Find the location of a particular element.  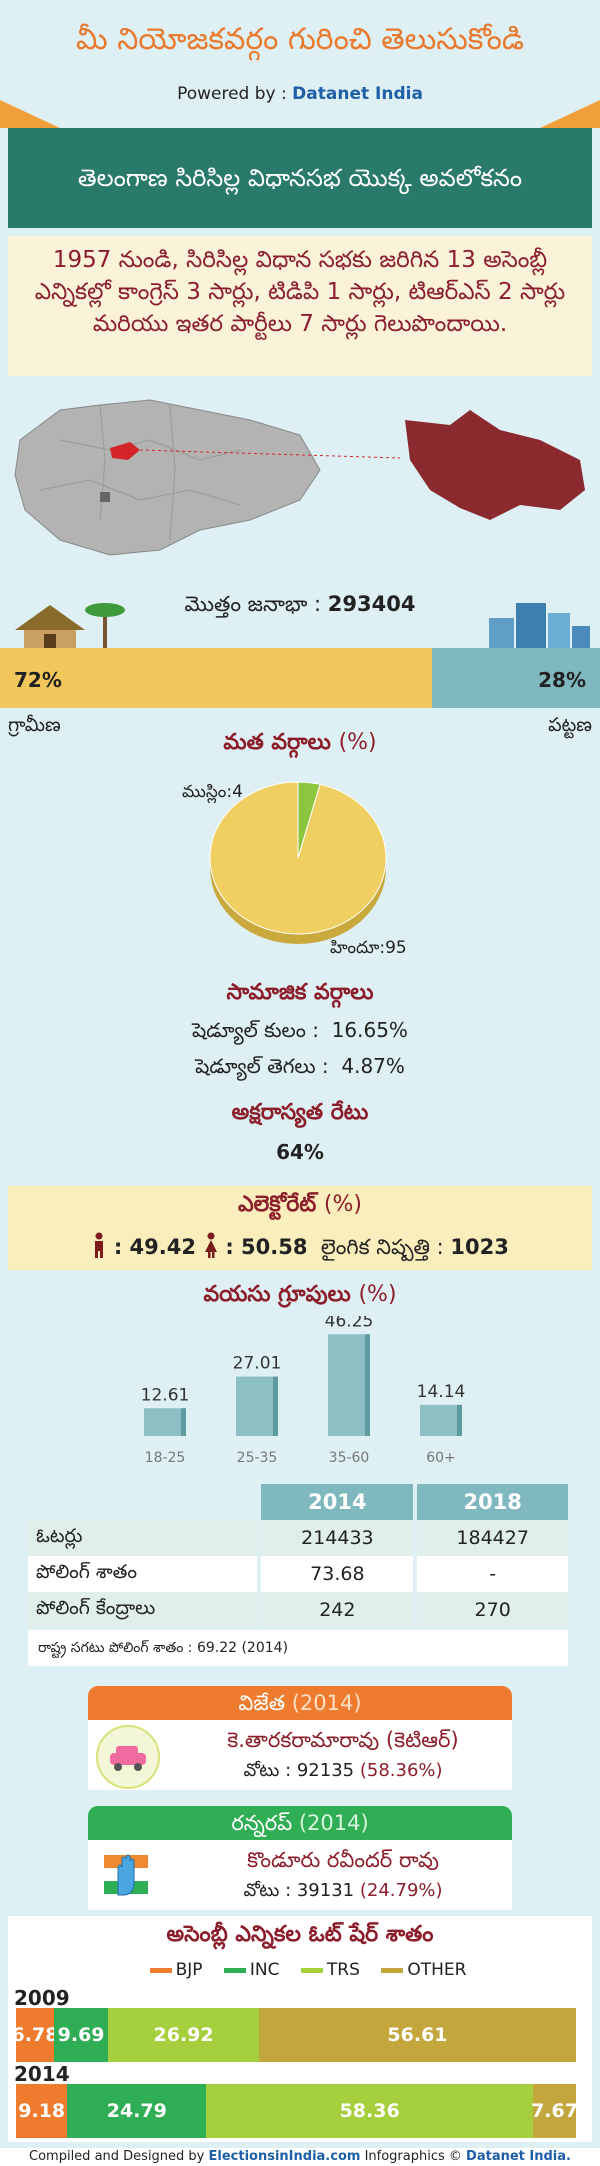

footer-brand-elections: ElectionsinIndia.com is located at coordinates (284, 2156).